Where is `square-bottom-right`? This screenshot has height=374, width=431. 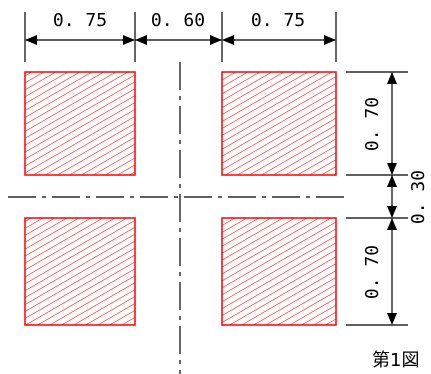 square-bottom-right is located at coordinates (279, 271).